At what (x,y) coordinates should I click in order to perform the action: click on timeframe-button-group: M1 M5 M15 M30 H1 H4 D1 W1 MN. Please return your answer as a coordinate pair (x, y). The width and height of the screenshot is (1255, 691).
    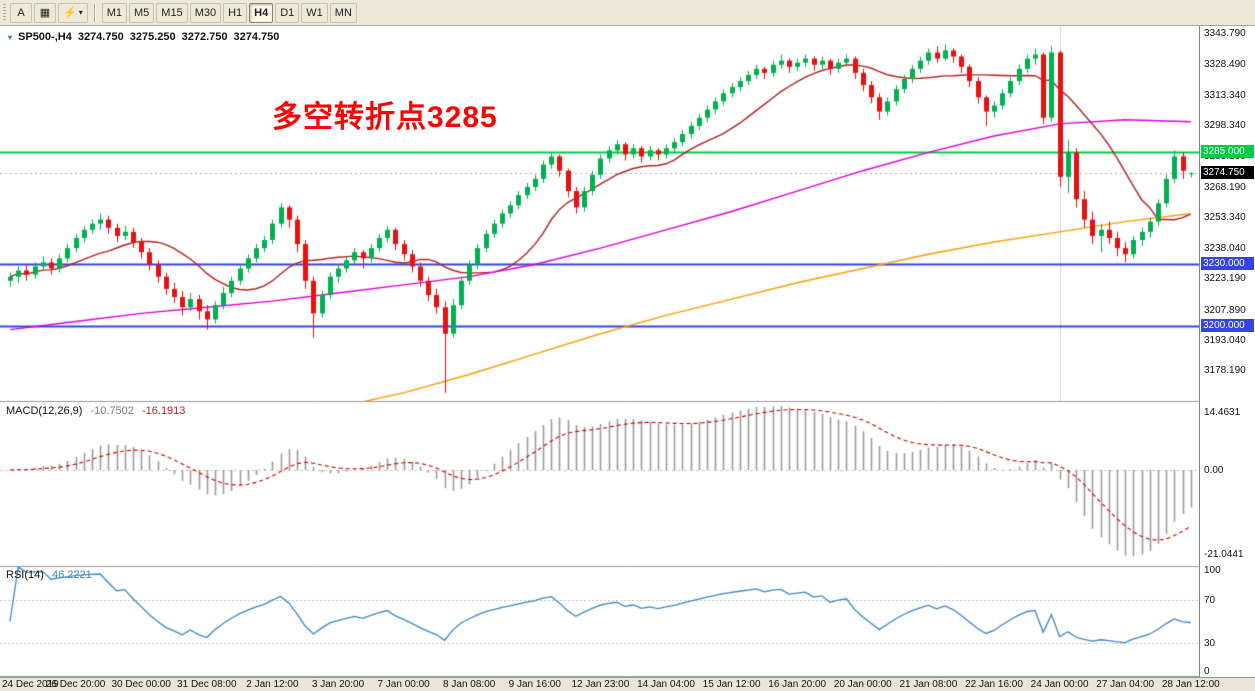
    Looking at the image, I should click on (229, 12).